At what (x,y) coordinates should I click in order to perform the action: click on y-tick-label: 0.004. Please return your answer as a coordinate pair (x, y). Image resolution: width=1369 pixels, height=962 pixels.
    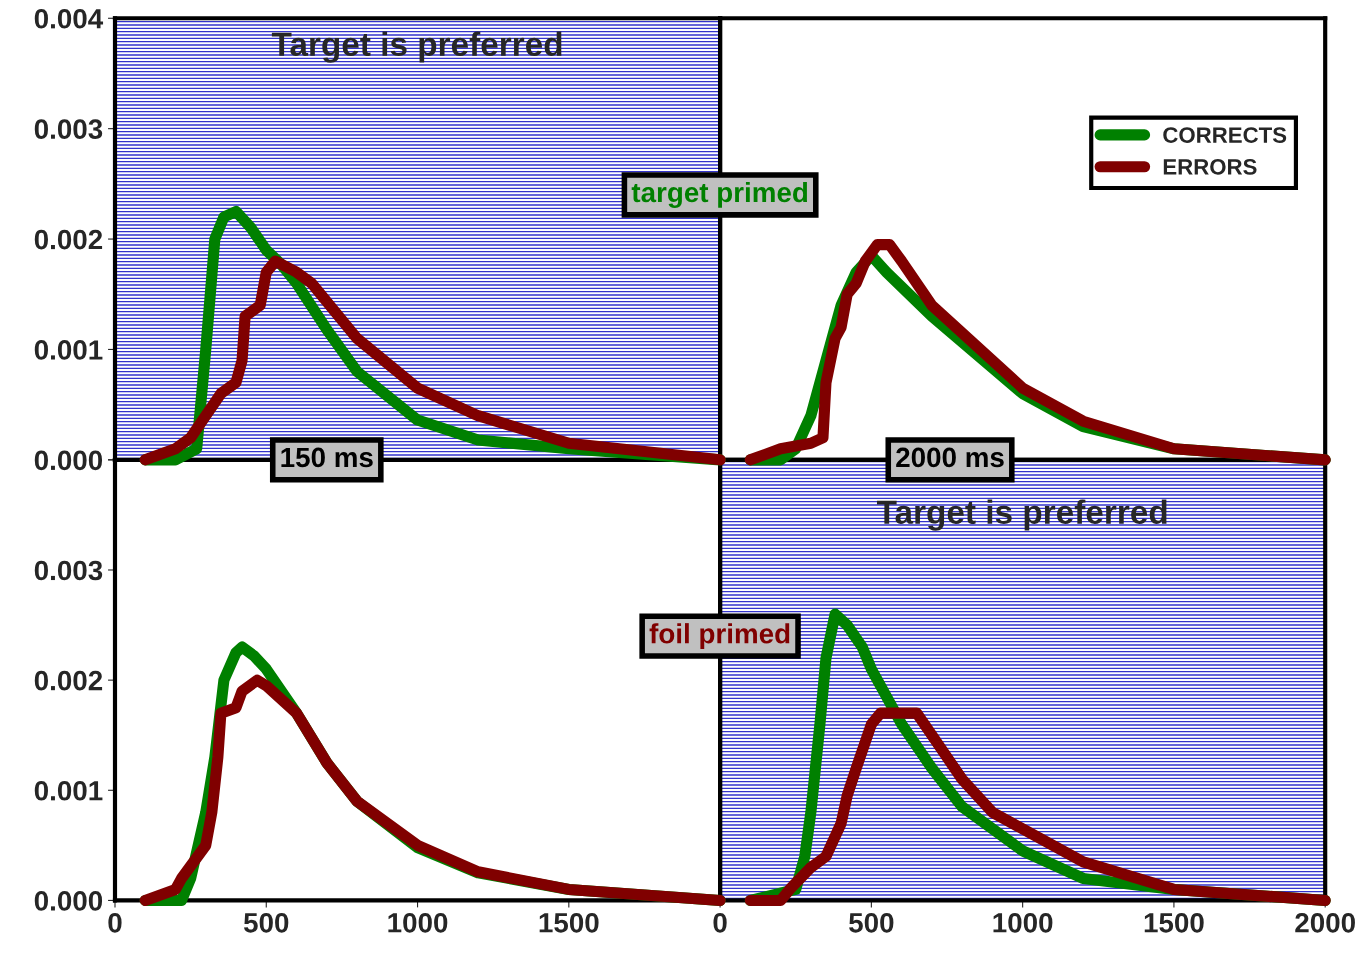
    Looking at the image, I should click on (69, 18).